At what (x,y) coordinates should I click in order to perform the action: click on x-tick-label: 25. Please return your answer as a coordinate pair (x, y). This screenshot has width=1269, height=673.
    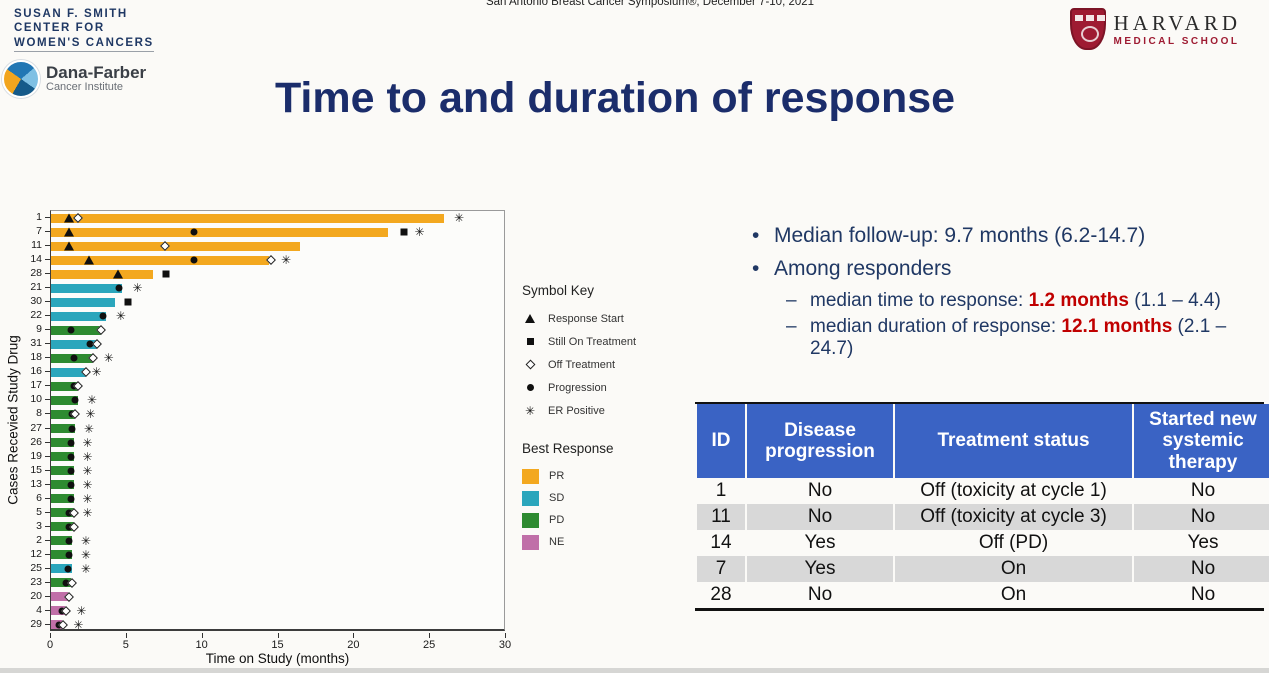
    Looking at the image, I should click on (429, 645).